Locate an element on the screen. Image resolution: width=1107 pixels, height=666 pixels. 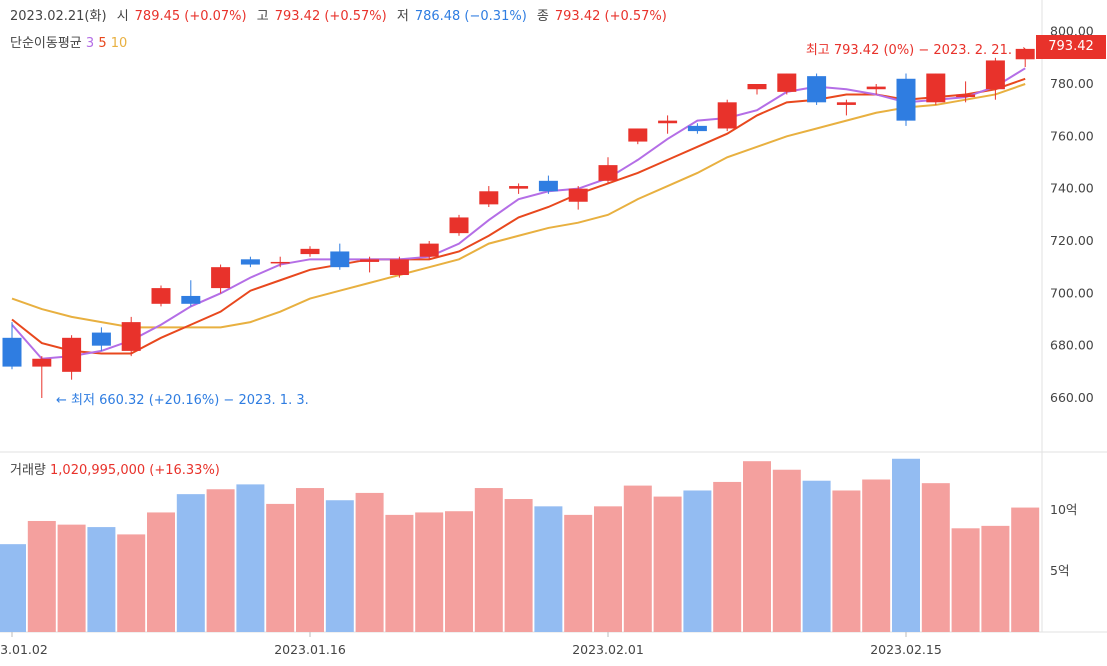
price-tick-label: 780.00 is located at coordinates (1072, 83).